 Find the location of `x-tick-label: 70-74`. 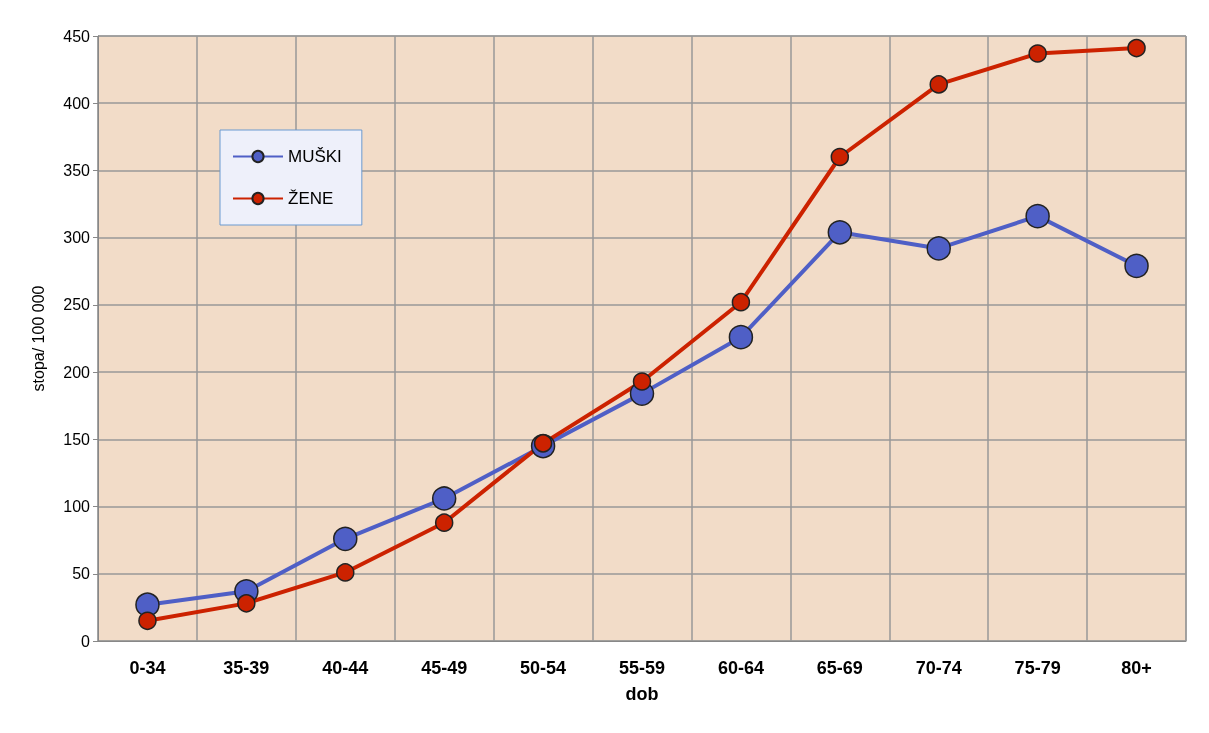

x-tick-label: 70-74 is located at coordinates (938, 668).